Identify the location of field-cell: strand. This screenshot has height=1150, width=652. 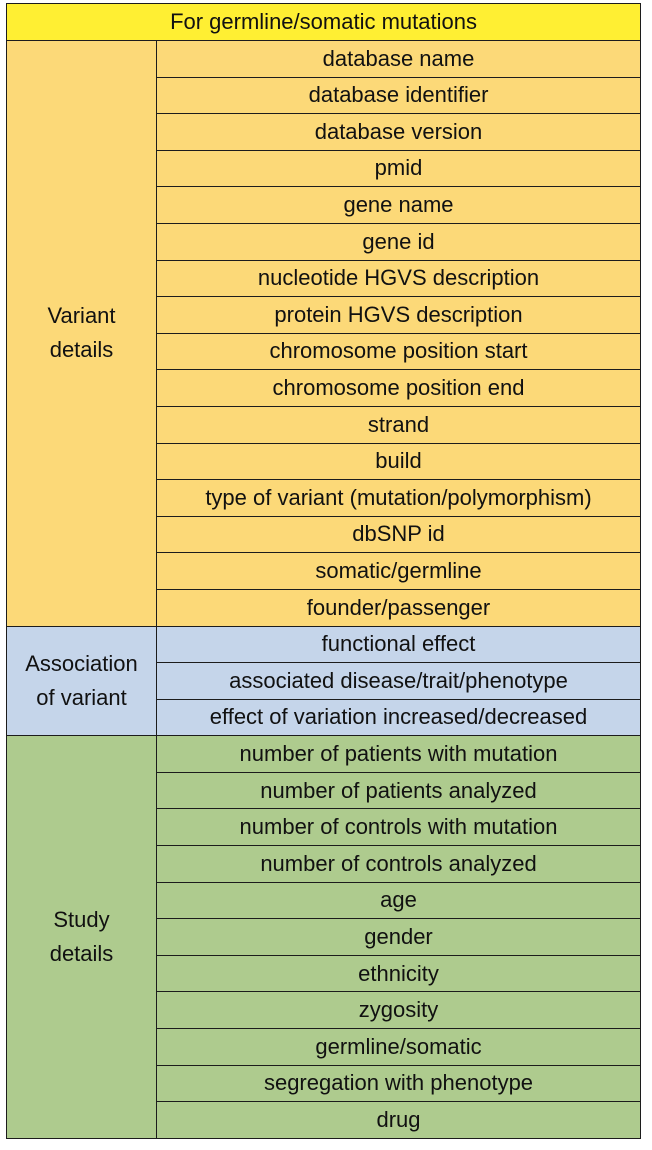
(398, 424).